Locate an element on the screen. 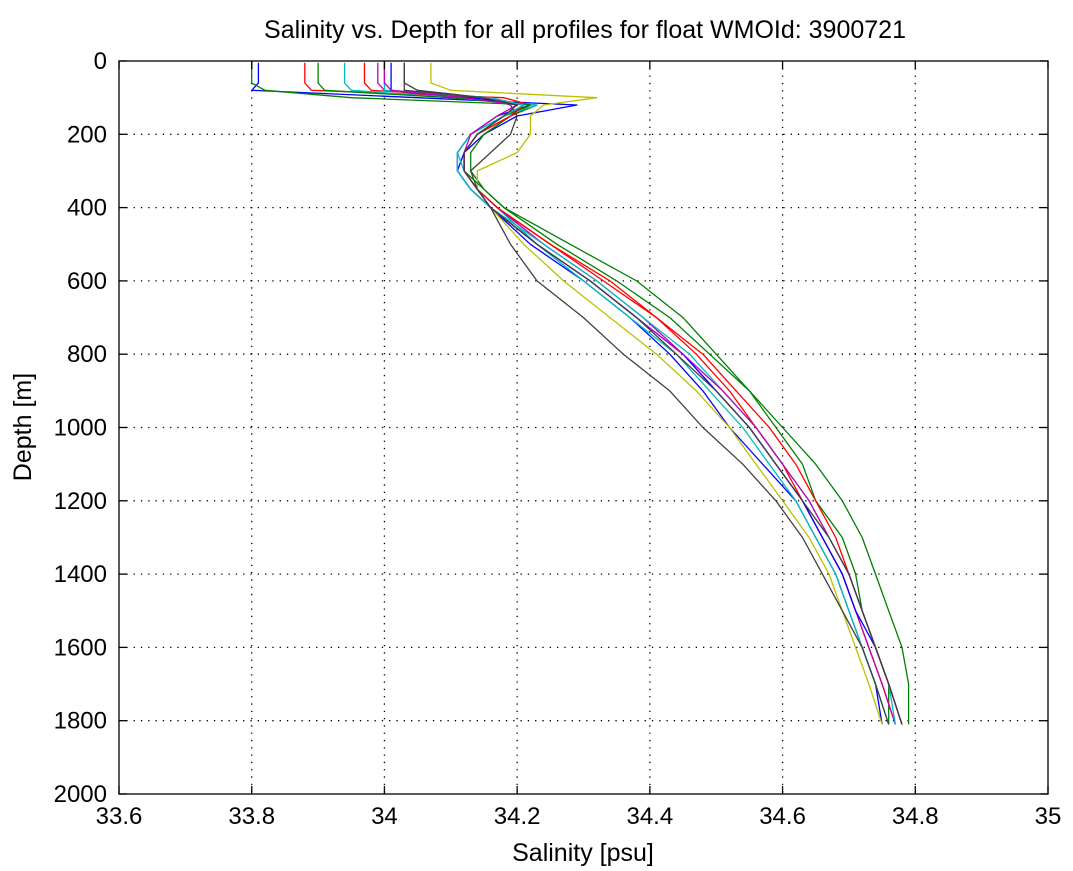 The height and width of the screenshot is (871, 1073). y-tick-label: 1400 is located at coordinates (80, 574).